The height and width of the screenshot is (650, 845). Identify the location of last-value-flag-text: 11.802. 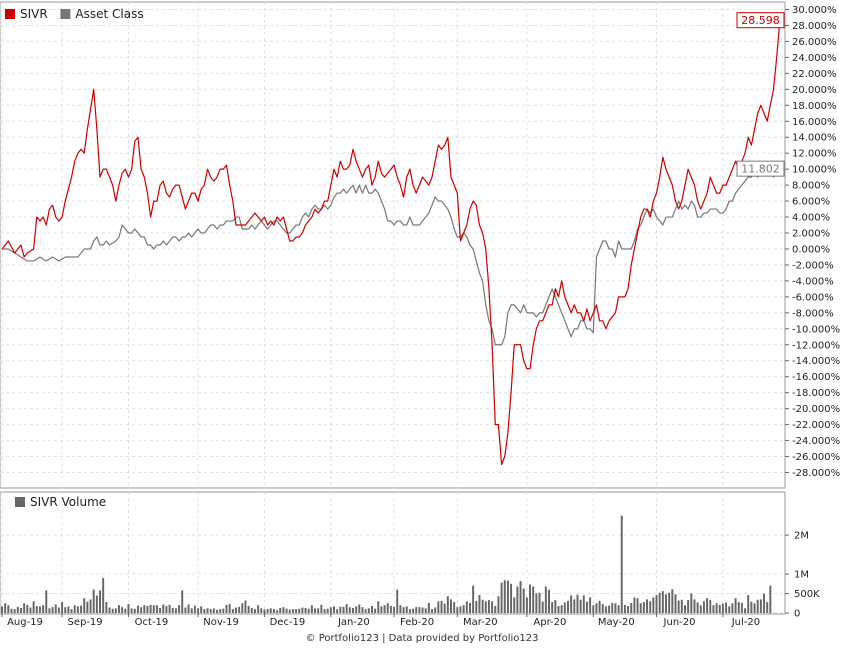
(760, 169).